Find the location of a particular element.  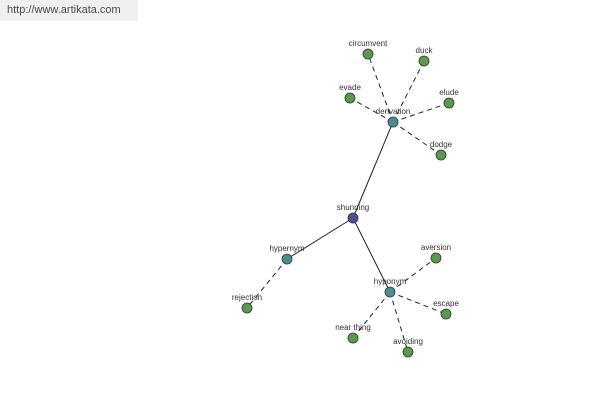

word-node-label: escape is located at coordinates (446, 303).